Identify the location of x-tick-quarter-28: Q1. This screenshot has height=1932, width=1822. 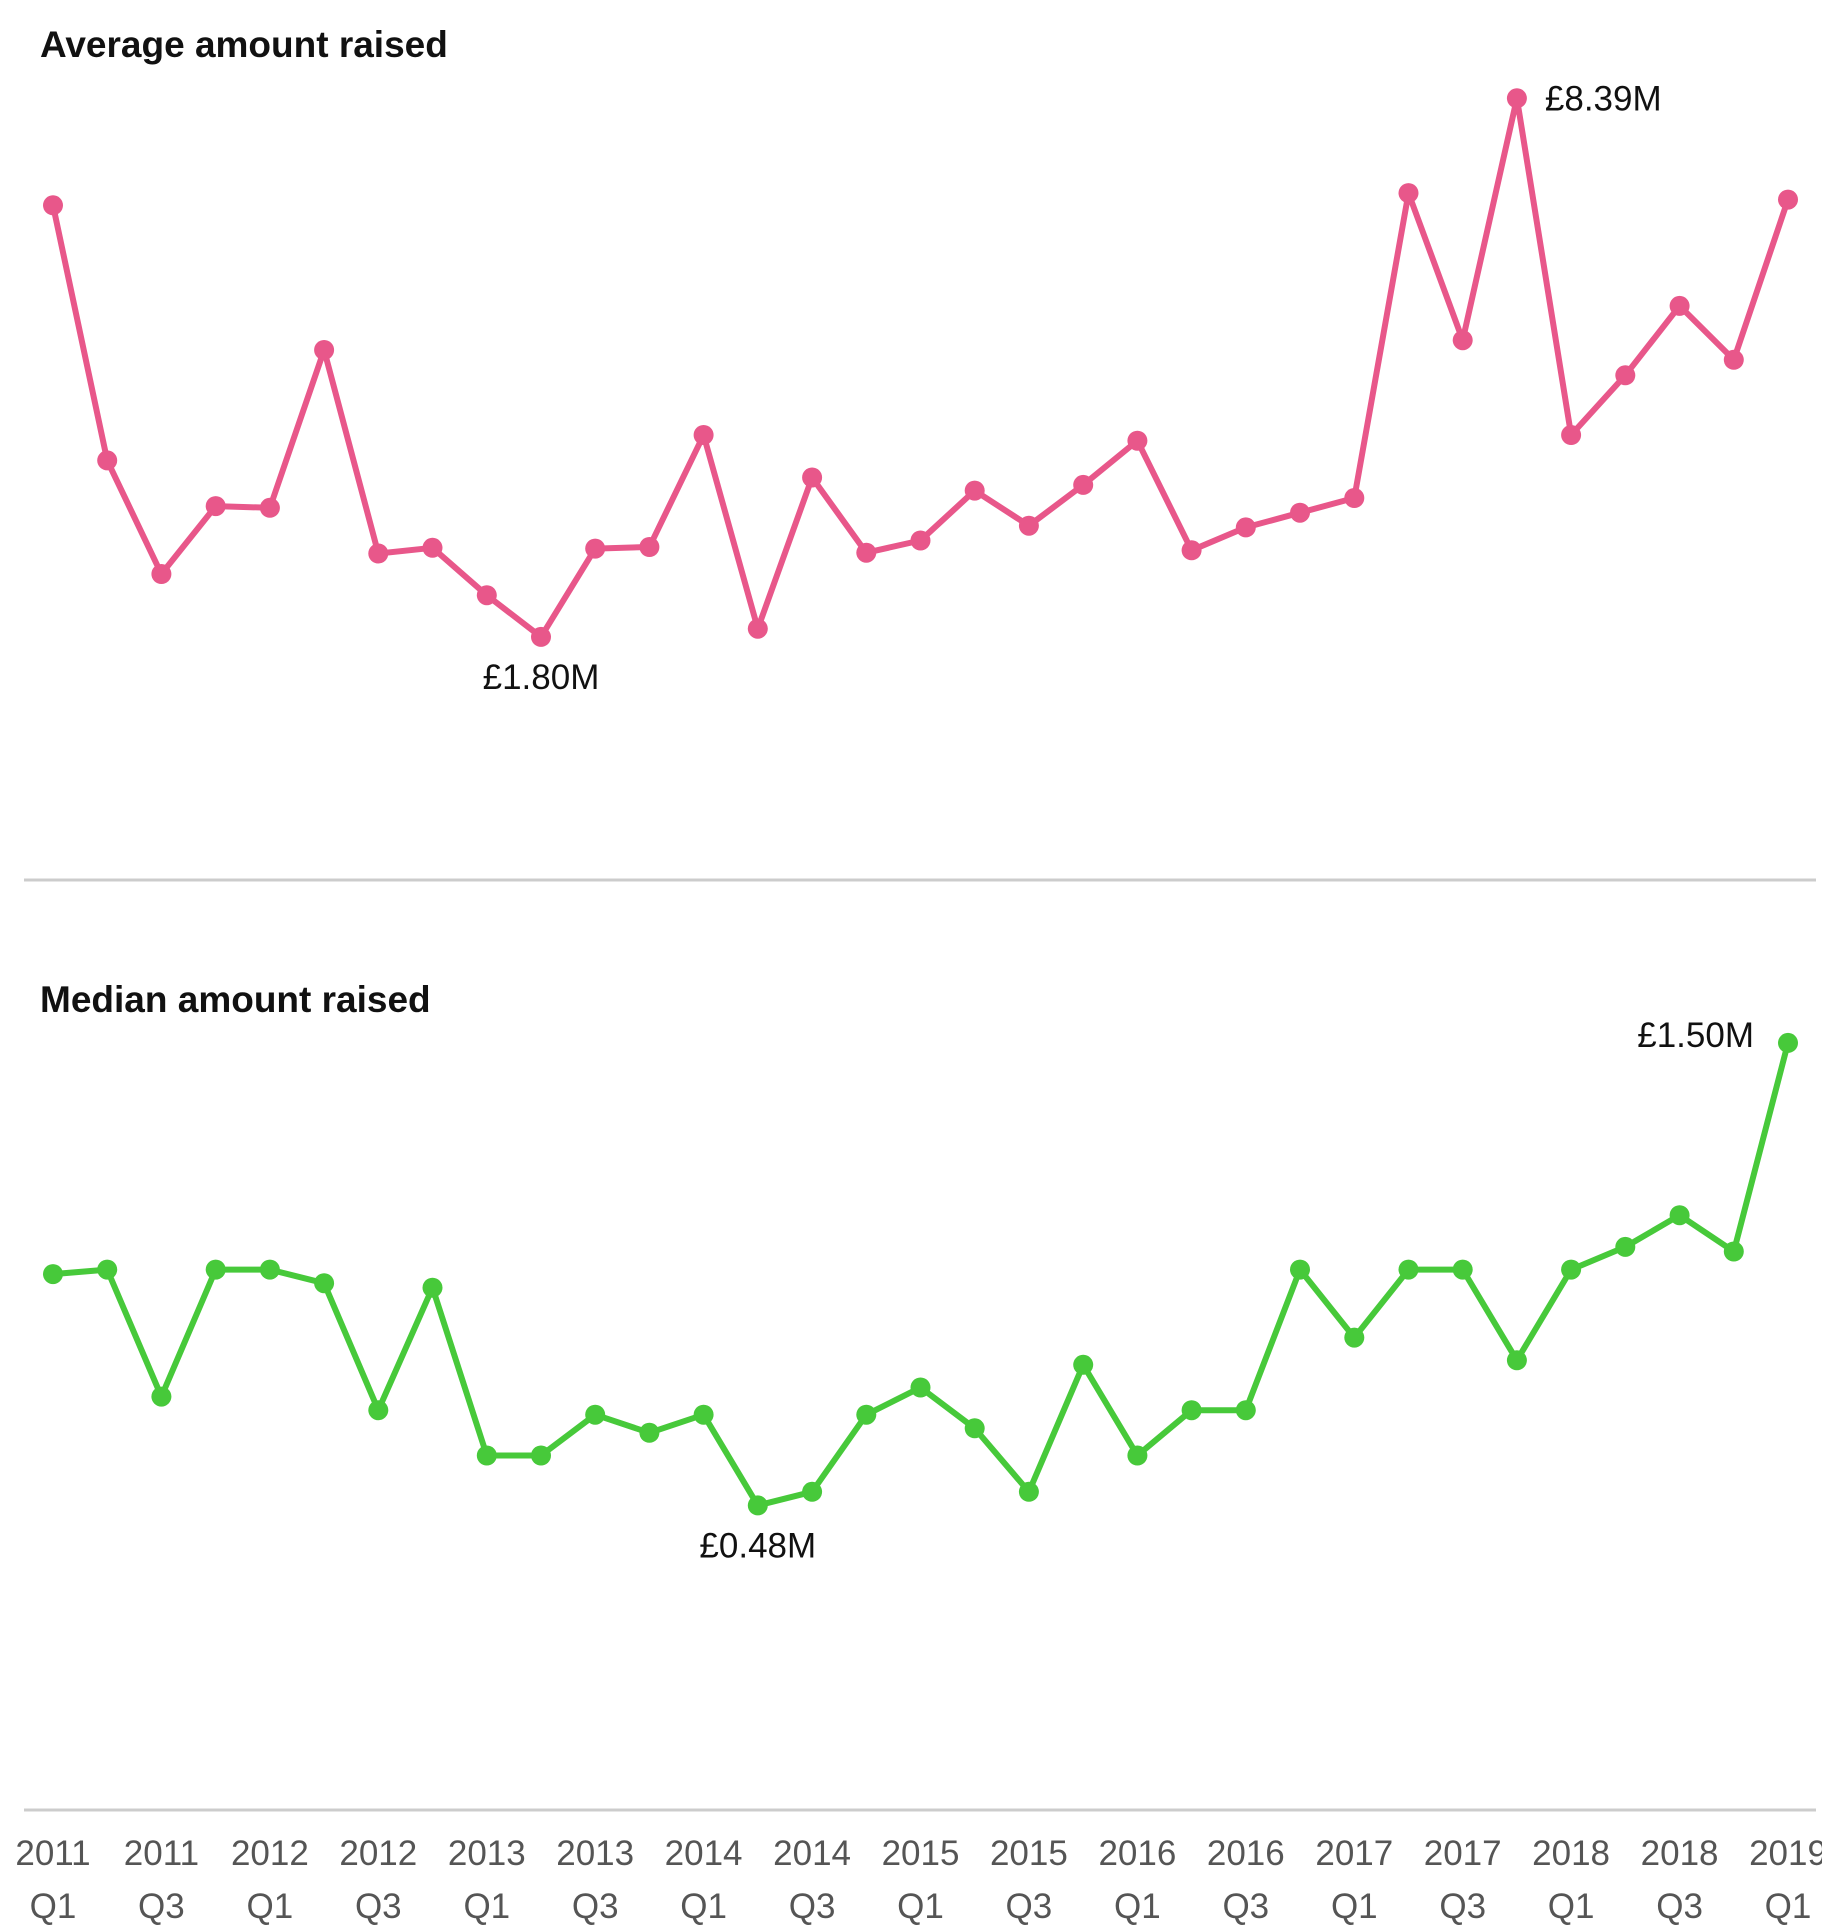
(1571, 1906).